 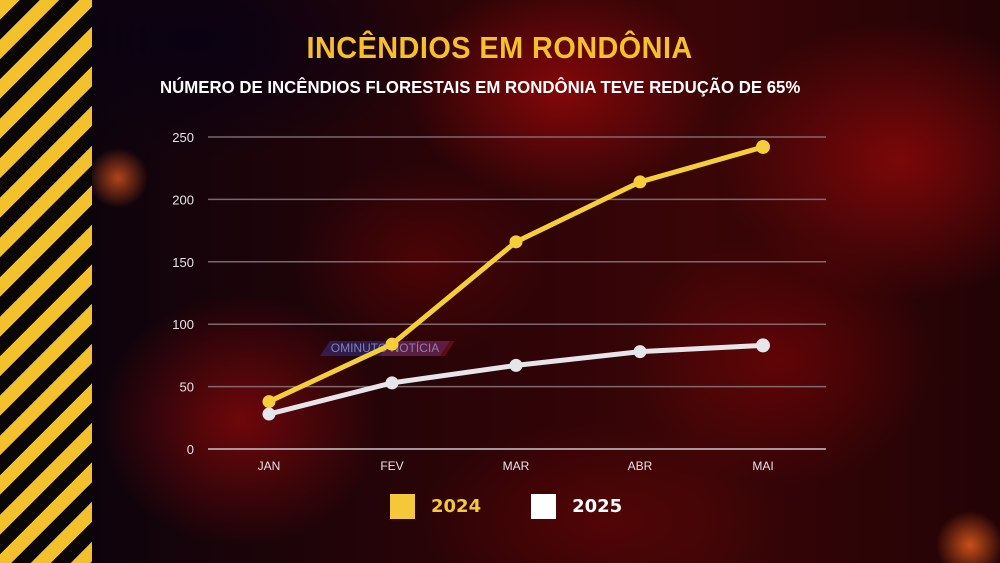 What do you see at coordinates (183, 199) in the screenshot?
I see `y-tick-label: 200` at bounding box center [183, 199].